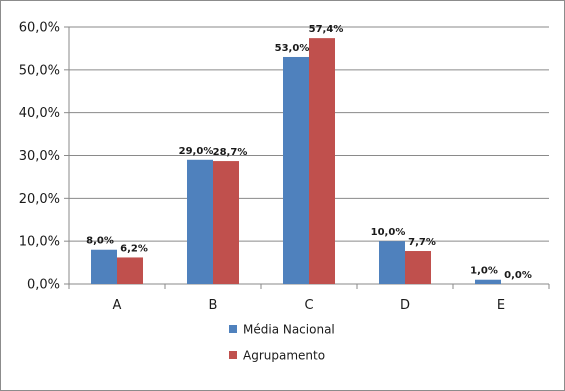 The height and width of the screenshot is (391, 565). I want to click on data-label: 53,0%, so click(292, 48).